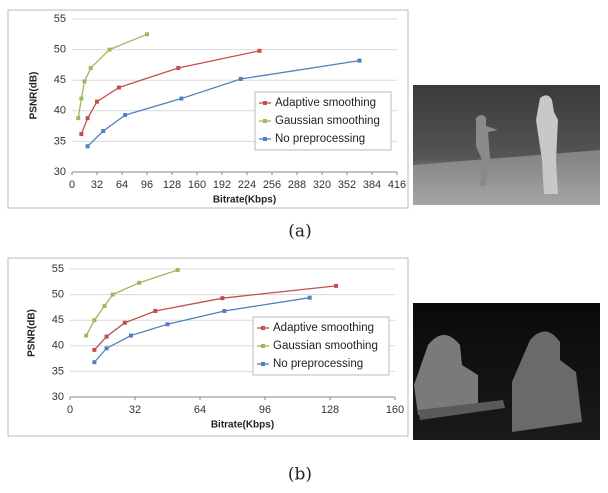 This screenshot has width=608, height=493. Describe the element at coordinates (272, 185) in the screenshot. I see `x-tick-label: 256` at that location.